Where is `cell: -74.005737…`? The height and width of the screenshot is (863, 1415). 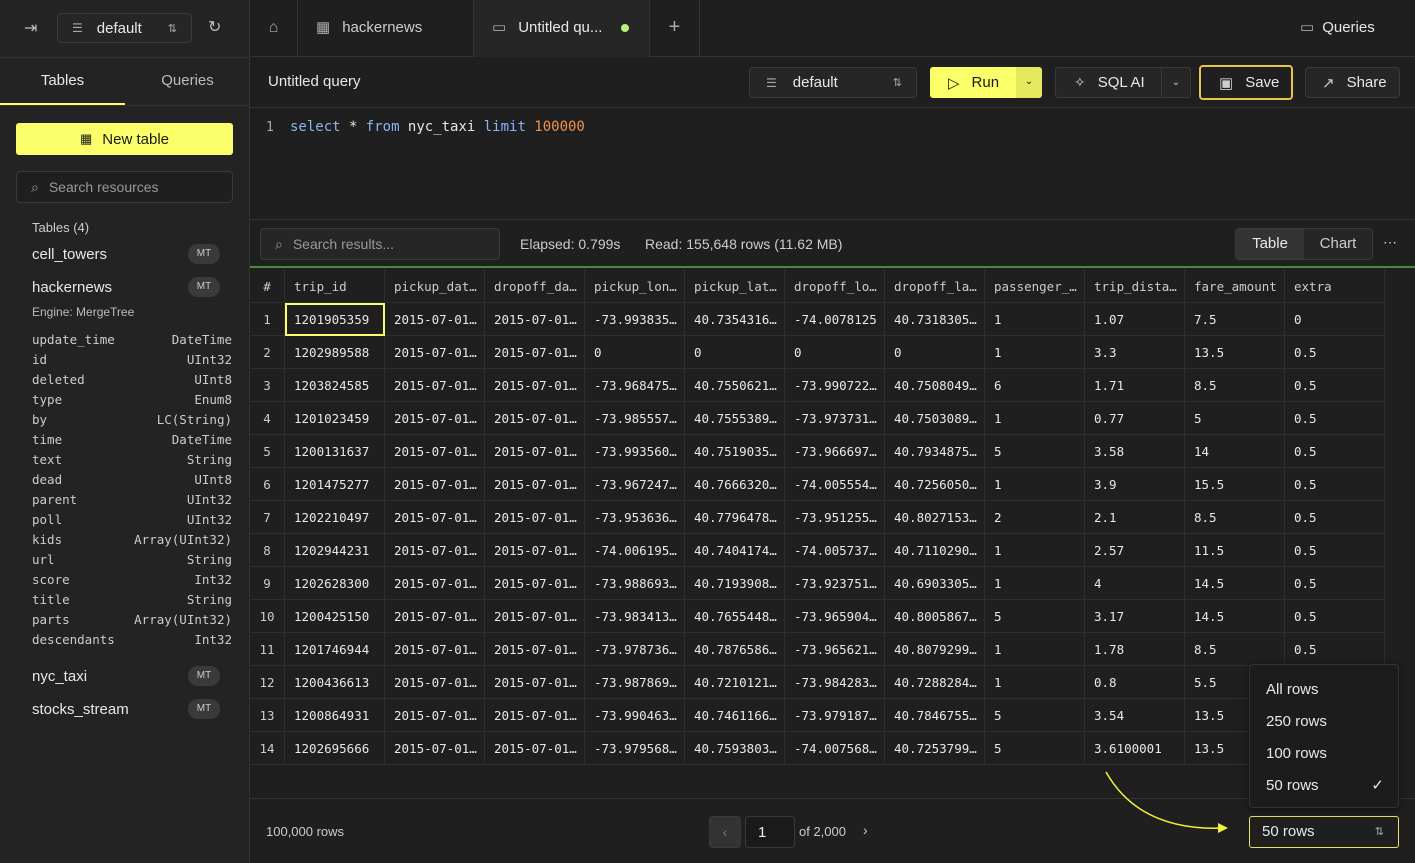 cell: -74.005737… is located at coordinates (835, 550).